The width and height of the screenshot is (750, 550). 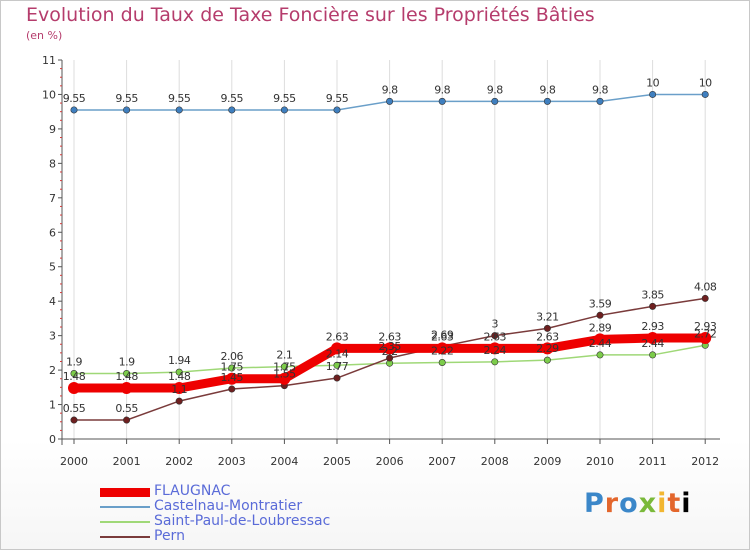 I want to click on x-tick-label: 2010, so click(x=600, y=461).